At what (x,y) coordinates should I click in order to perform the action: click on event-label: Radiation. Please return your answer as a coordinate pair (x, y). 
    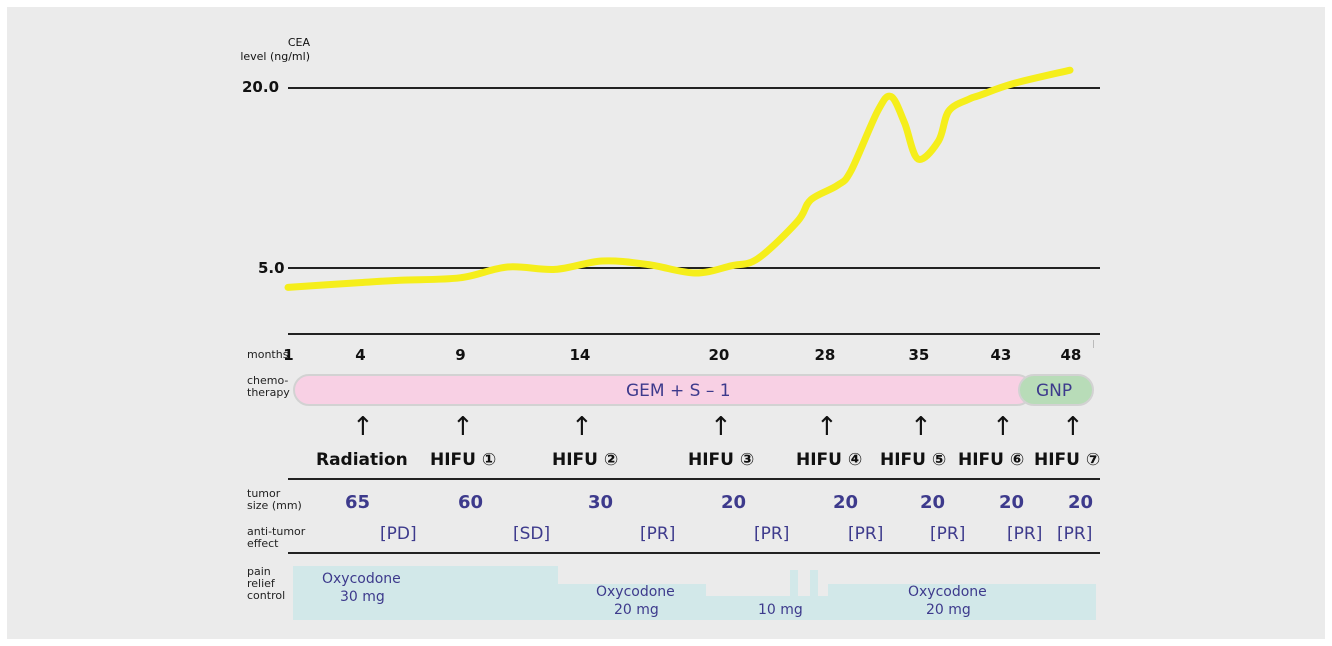
    Looking at the image, I should click on (362, 460).